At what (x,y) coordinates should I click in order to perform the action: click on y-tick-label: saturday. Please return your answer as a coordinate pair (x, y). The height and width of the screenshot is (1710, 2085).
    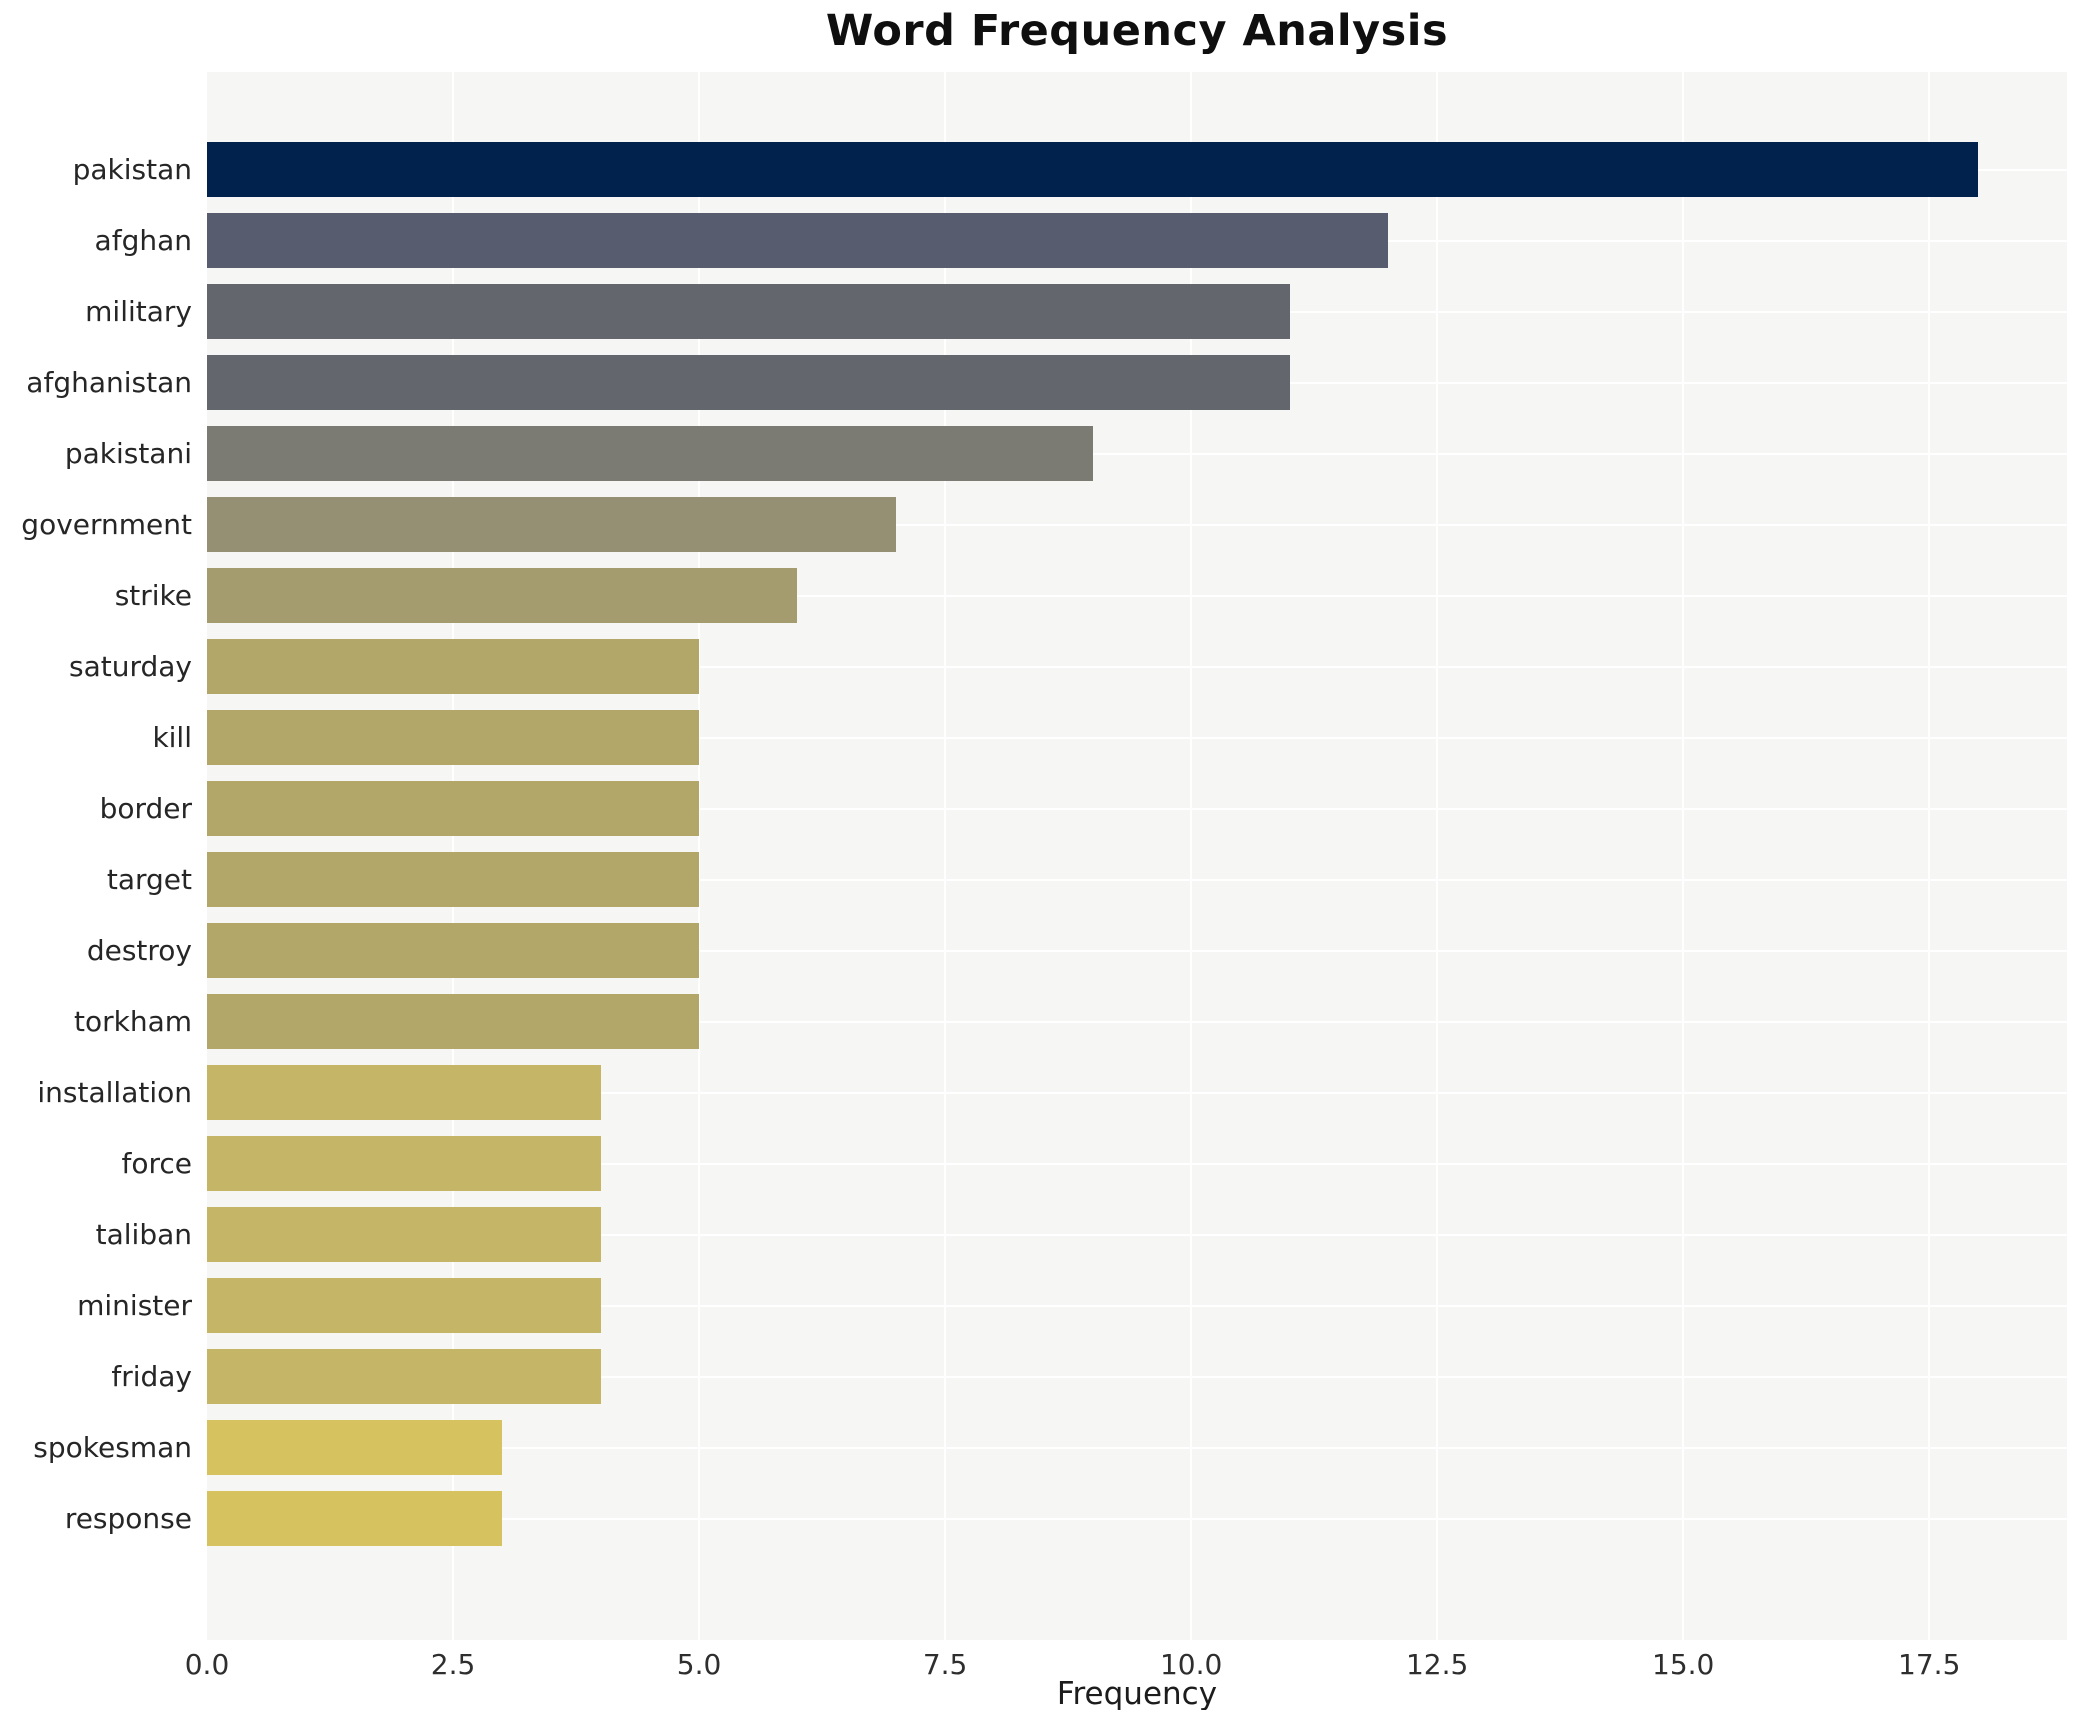
    Looking at the image, I should click on (130, 666).